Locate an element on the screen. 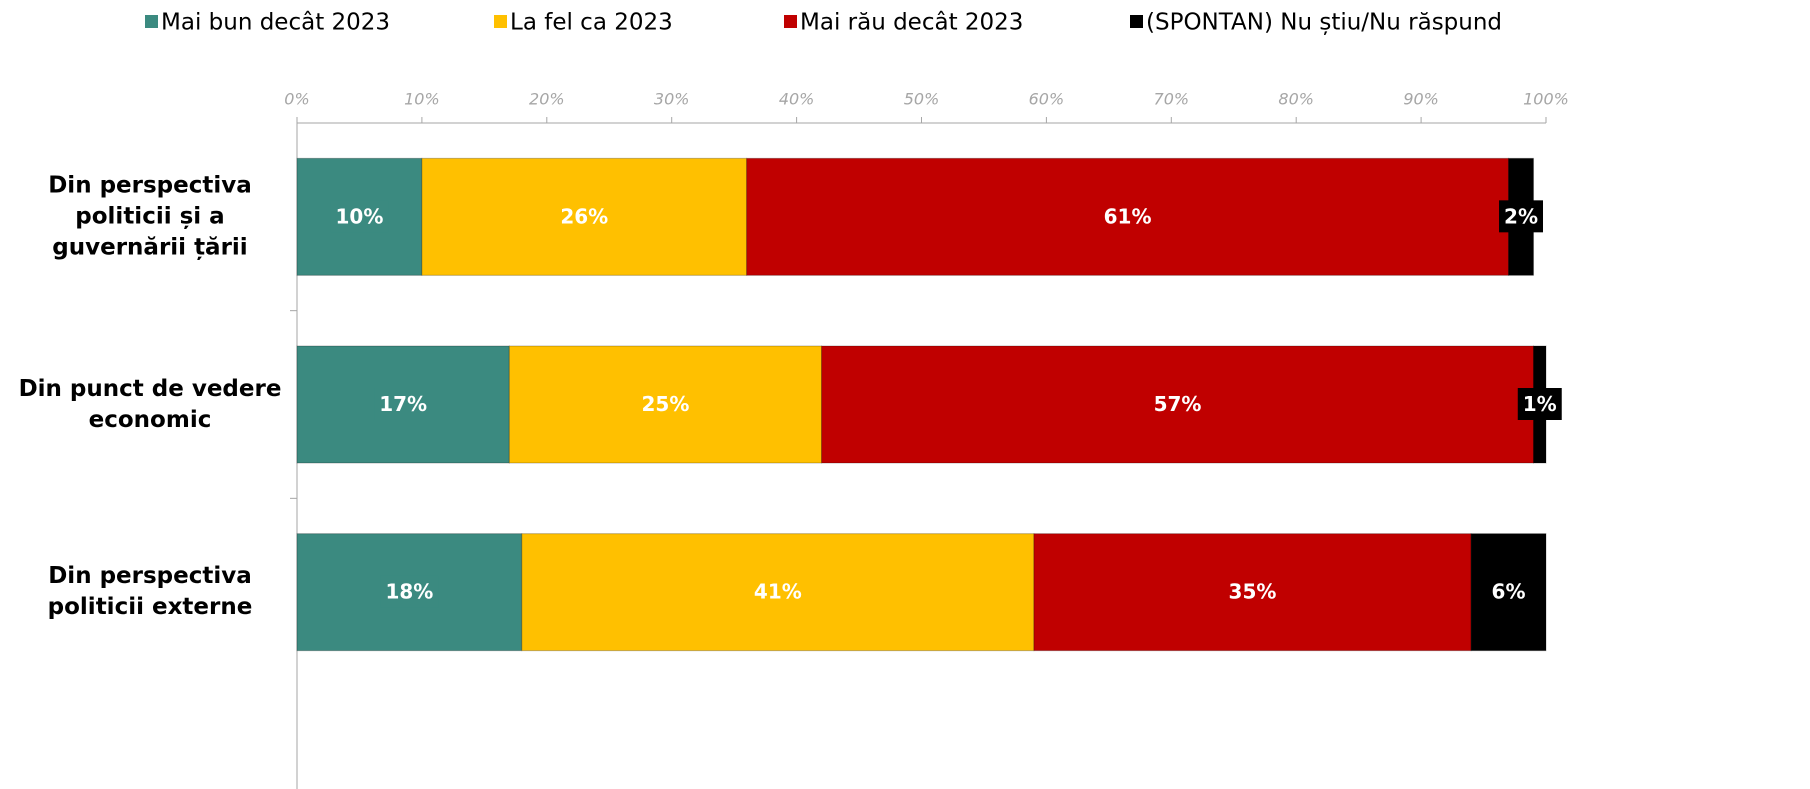  data-label: 2% is located at coordinates (1521, 216).